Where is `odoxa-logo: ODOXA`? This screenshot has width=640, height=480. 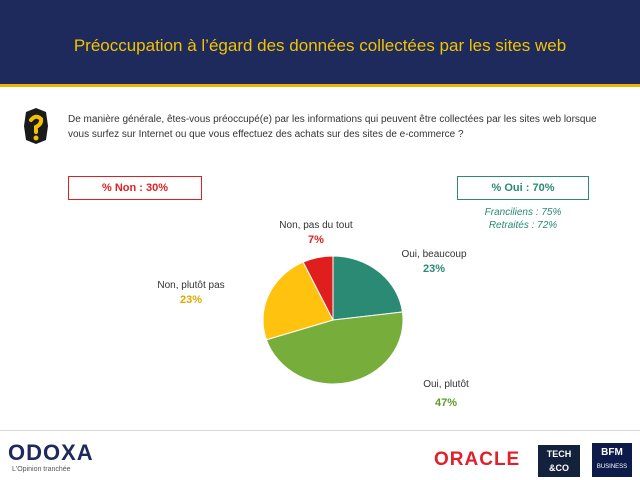 odoxa-logo: ODOXA is located at coordinates (51, 452).